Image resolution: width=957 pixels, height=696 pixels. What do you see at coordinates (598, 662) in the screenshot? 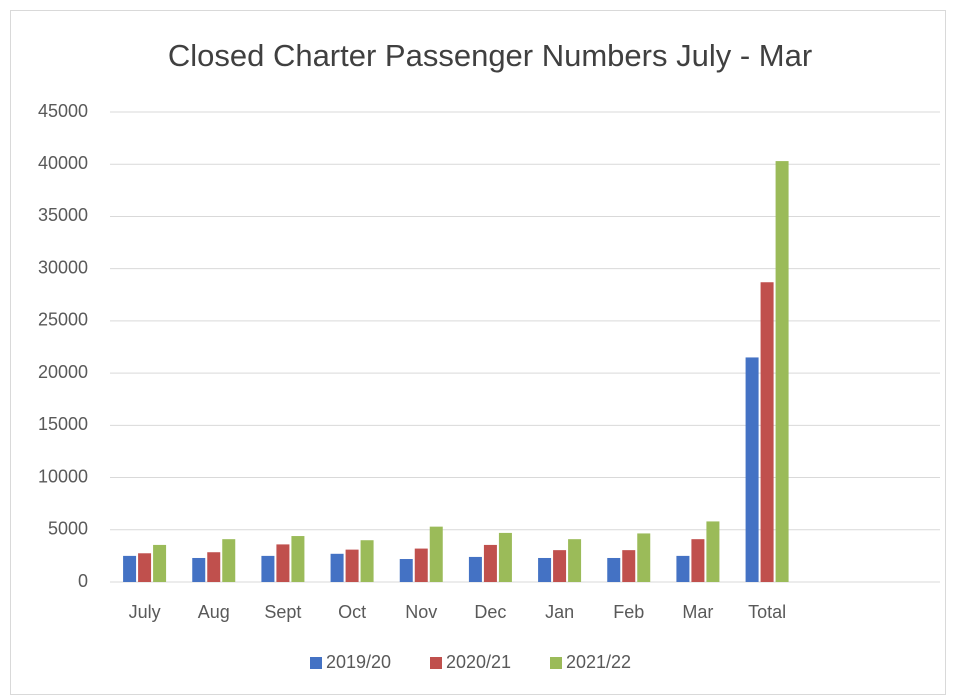
I see `legend-label: 2021/22` at bounding box center [598, 662].